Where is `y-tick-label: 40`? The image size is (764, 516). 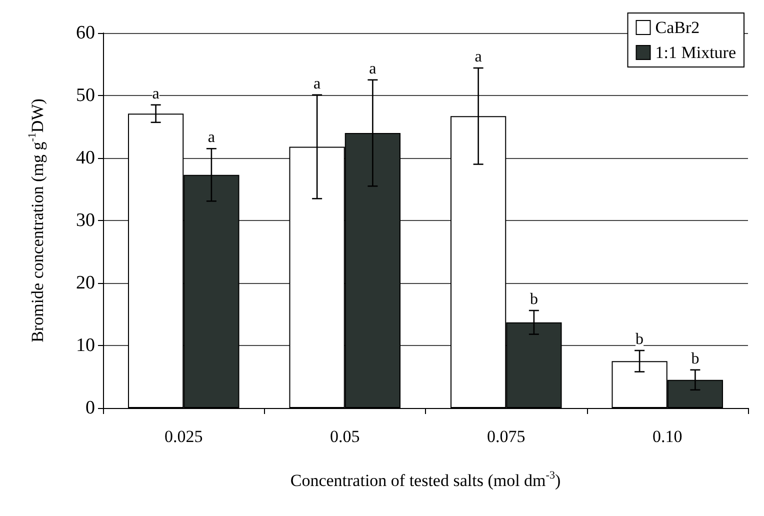
y-tick-label: 40 is located at coordinates (85, 158).